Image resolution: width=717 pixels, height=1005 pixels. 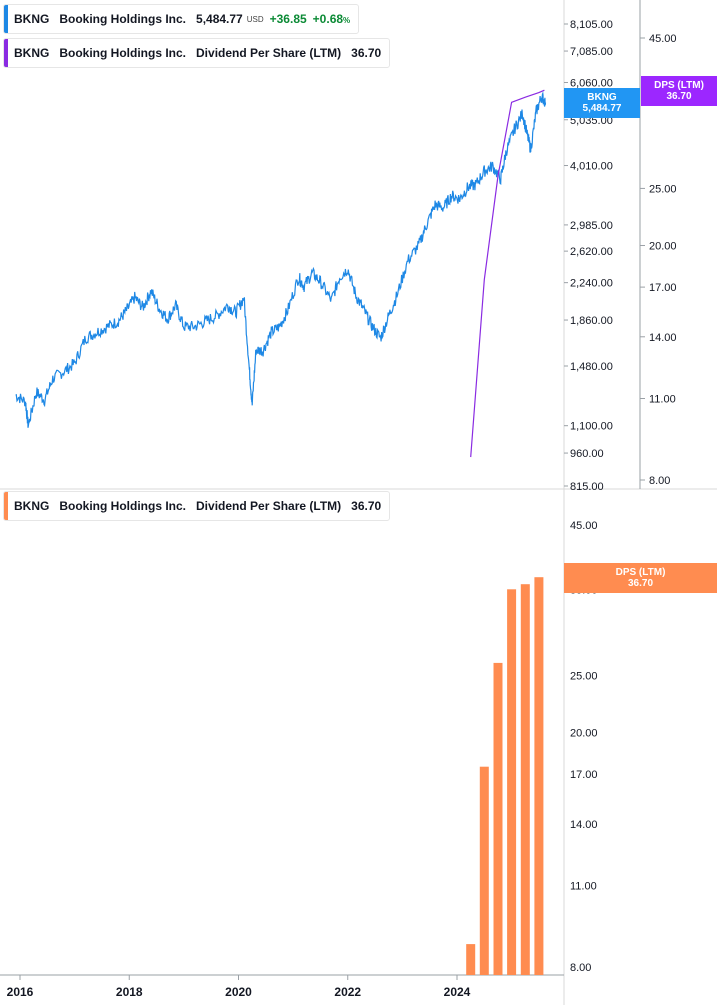 I want to click on price-tick-label: 1,480.00, so click(x=591, y=367).